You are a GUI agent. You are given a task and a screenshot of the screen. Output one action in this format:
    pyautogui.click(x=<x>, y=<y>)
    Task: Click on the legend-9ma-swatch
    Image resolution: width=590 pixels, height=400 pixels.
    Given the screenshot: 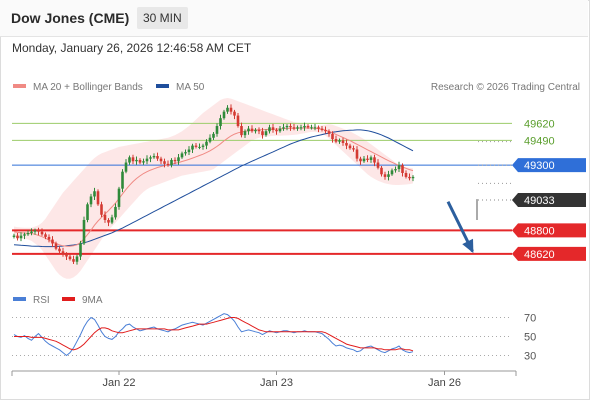 What is the action you would take?
    pyautogui.click(x=68, y=299)
    